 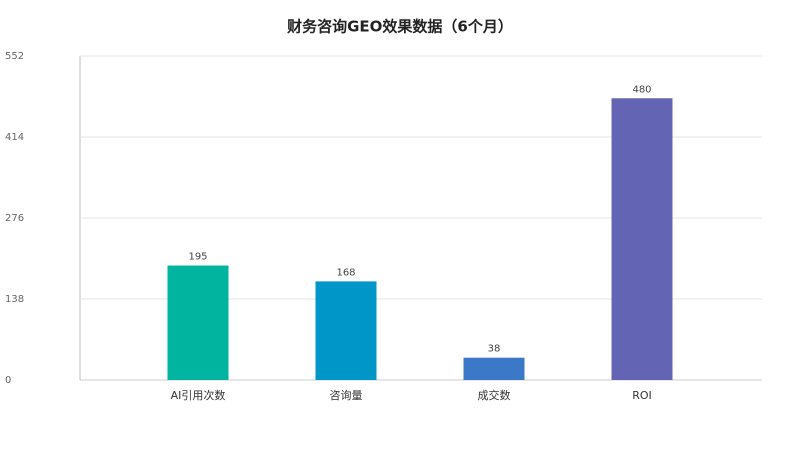 I want to click on y-tick-label: 0, so click(x=8, y=380).